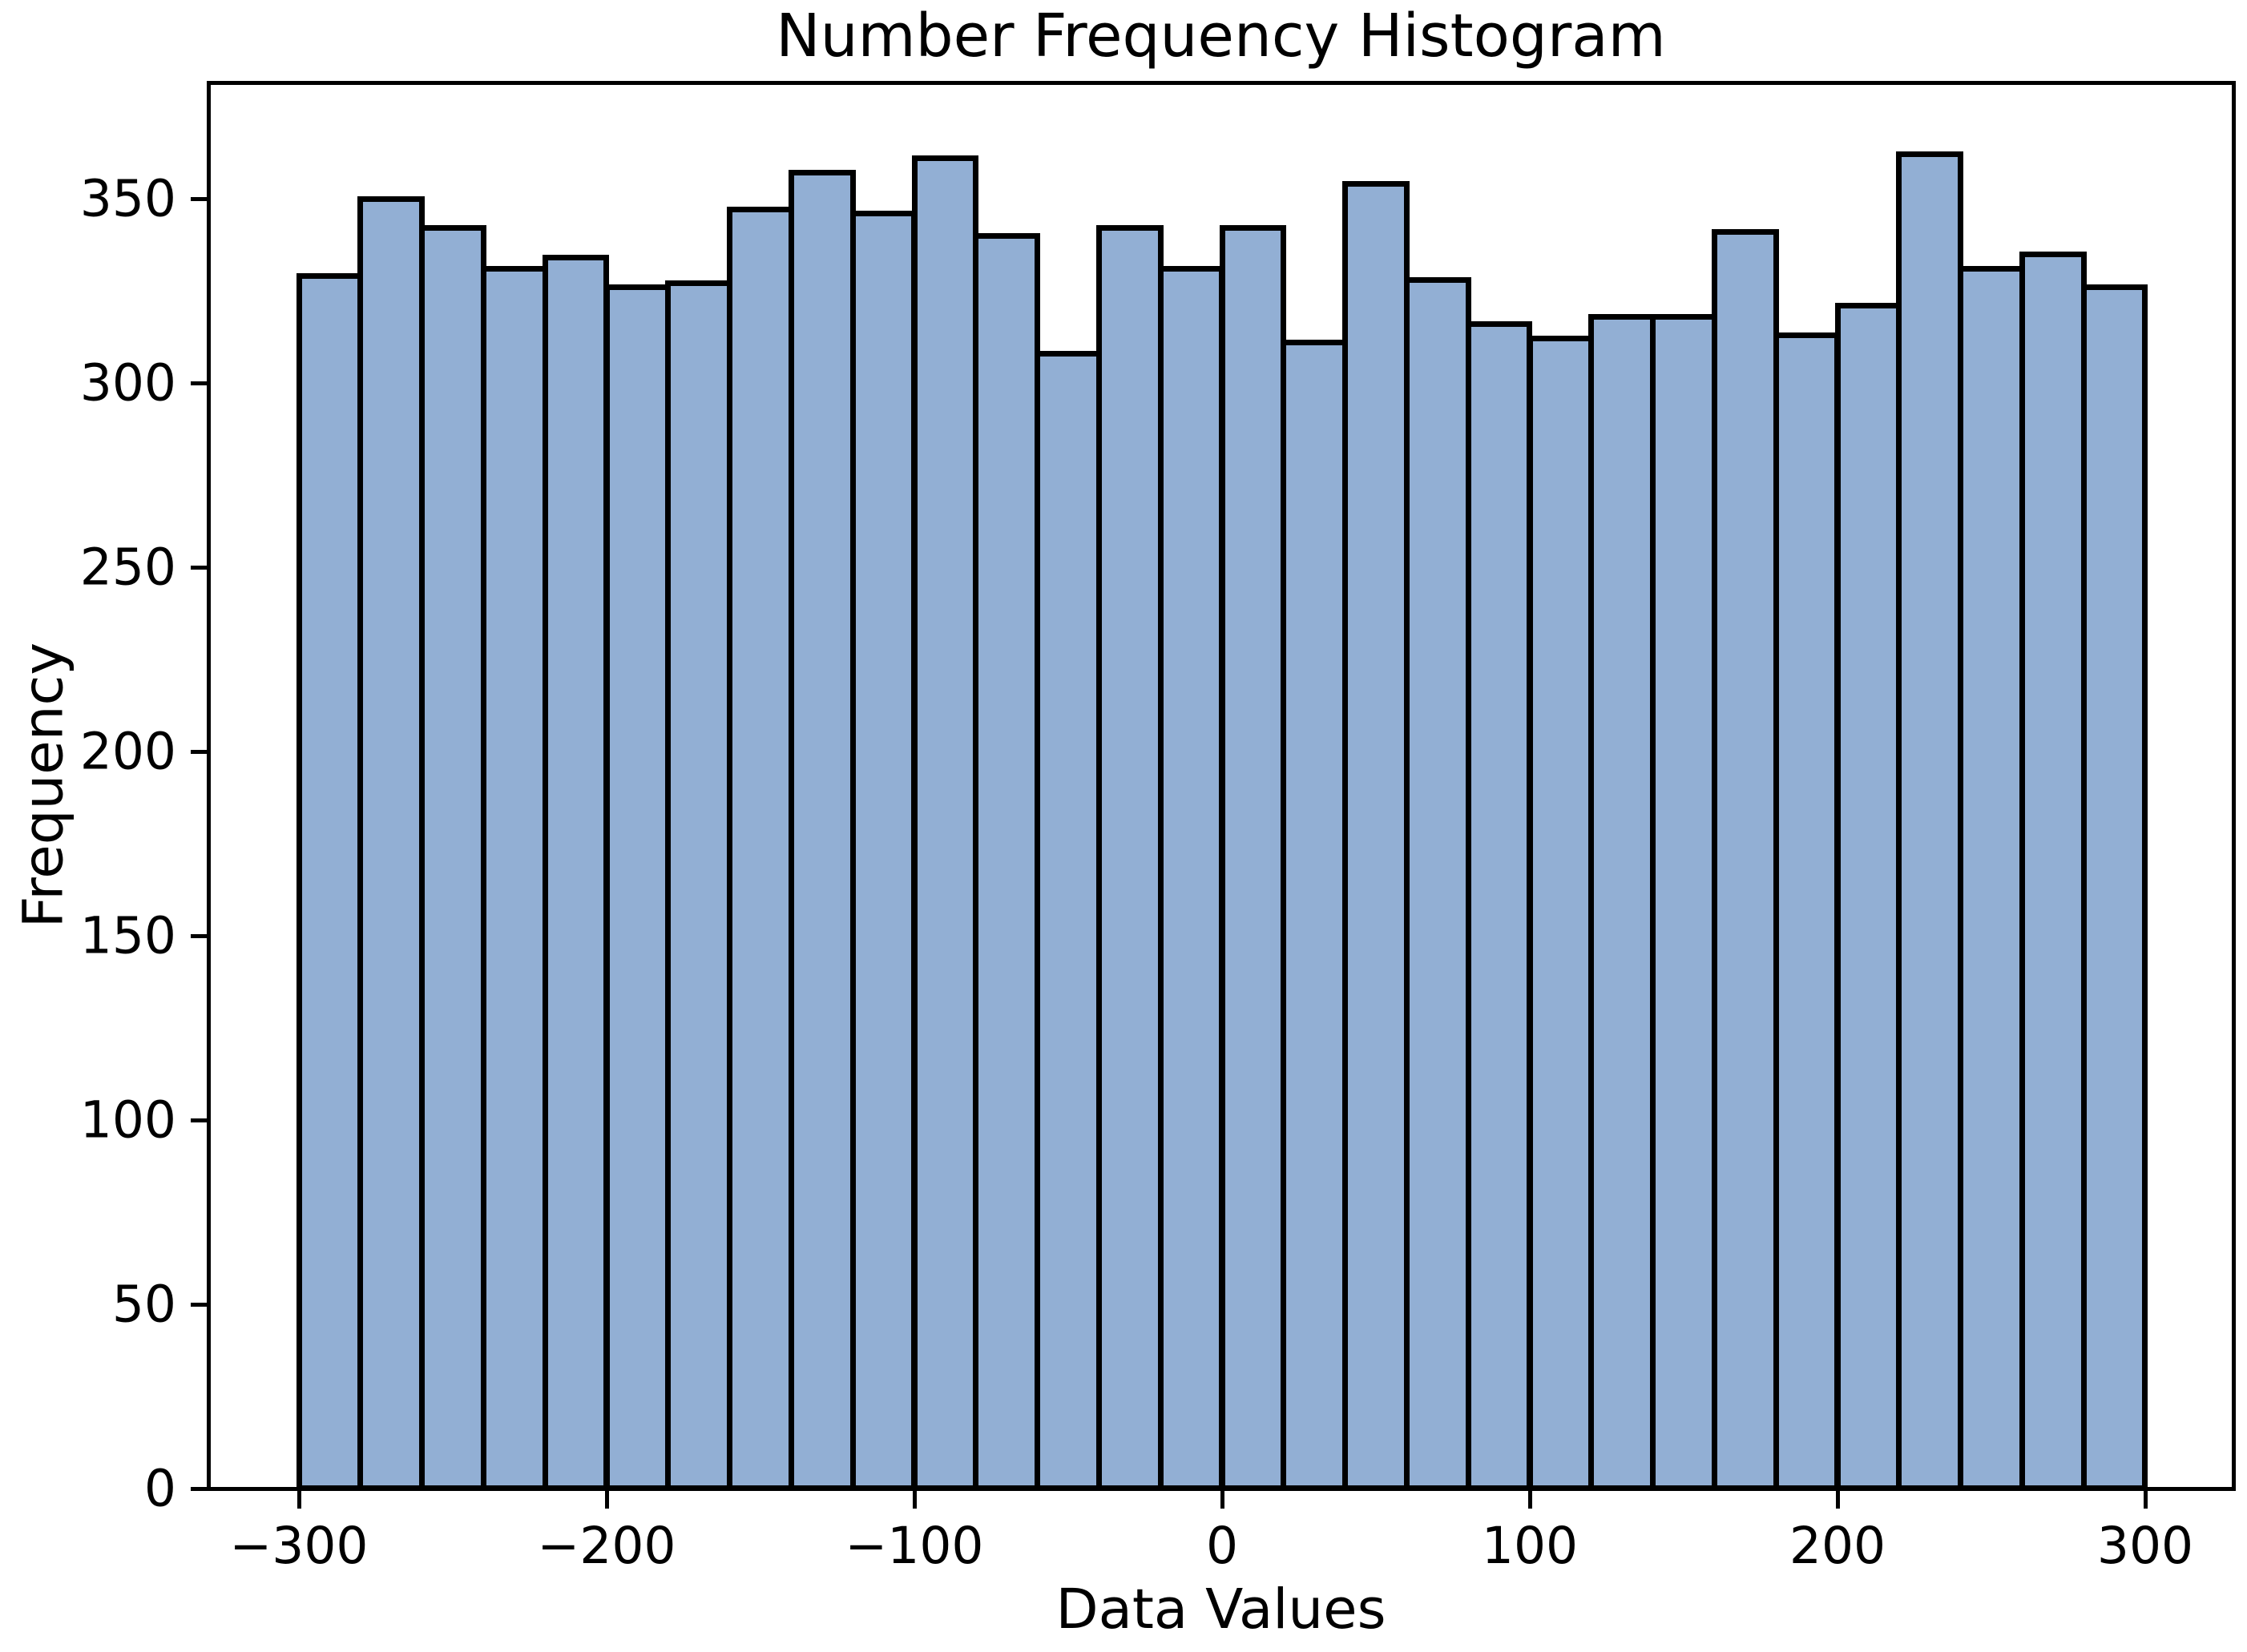 Image resolution: width=2247 pixels, height=1652 pixels. What do you see at coordinates (1220, 1609) in the screenshot?
I see `x-axis-label: Data Values` at bounding box center [1220, 1609].